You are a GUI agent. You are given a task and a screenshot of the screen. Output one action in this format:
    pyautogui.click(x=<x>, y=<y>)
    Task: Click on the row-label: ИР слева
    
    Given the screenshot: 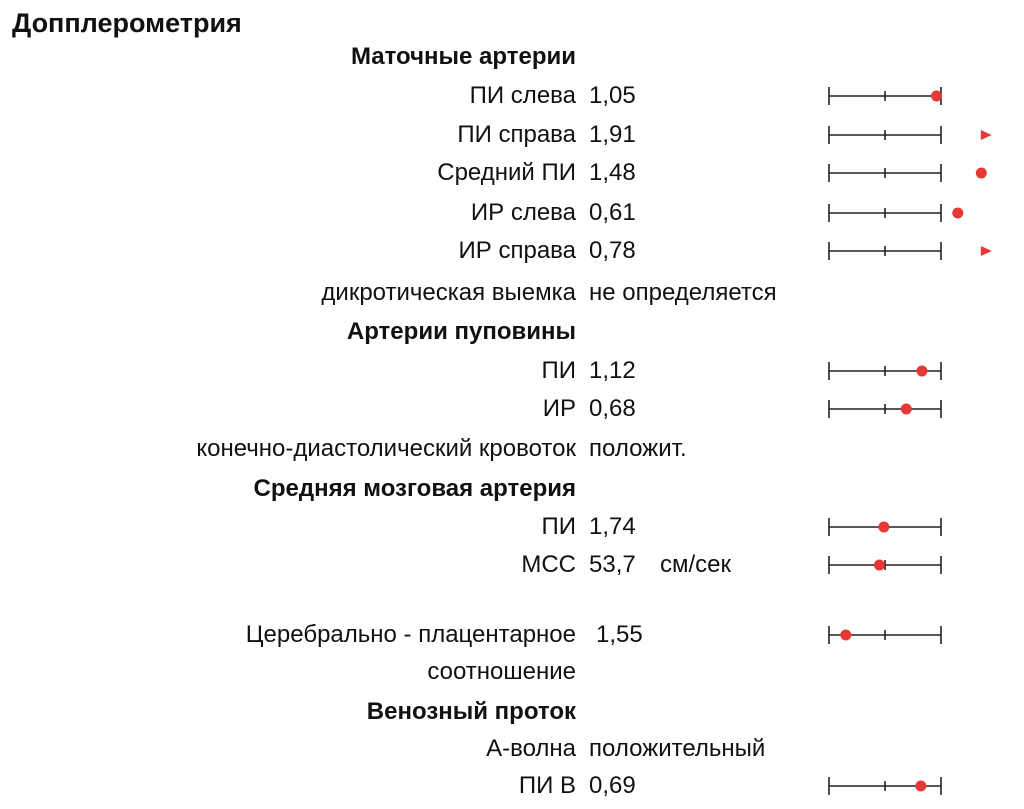 What is the action you would take?
    pyautogui.click(x=523, y=212)
    